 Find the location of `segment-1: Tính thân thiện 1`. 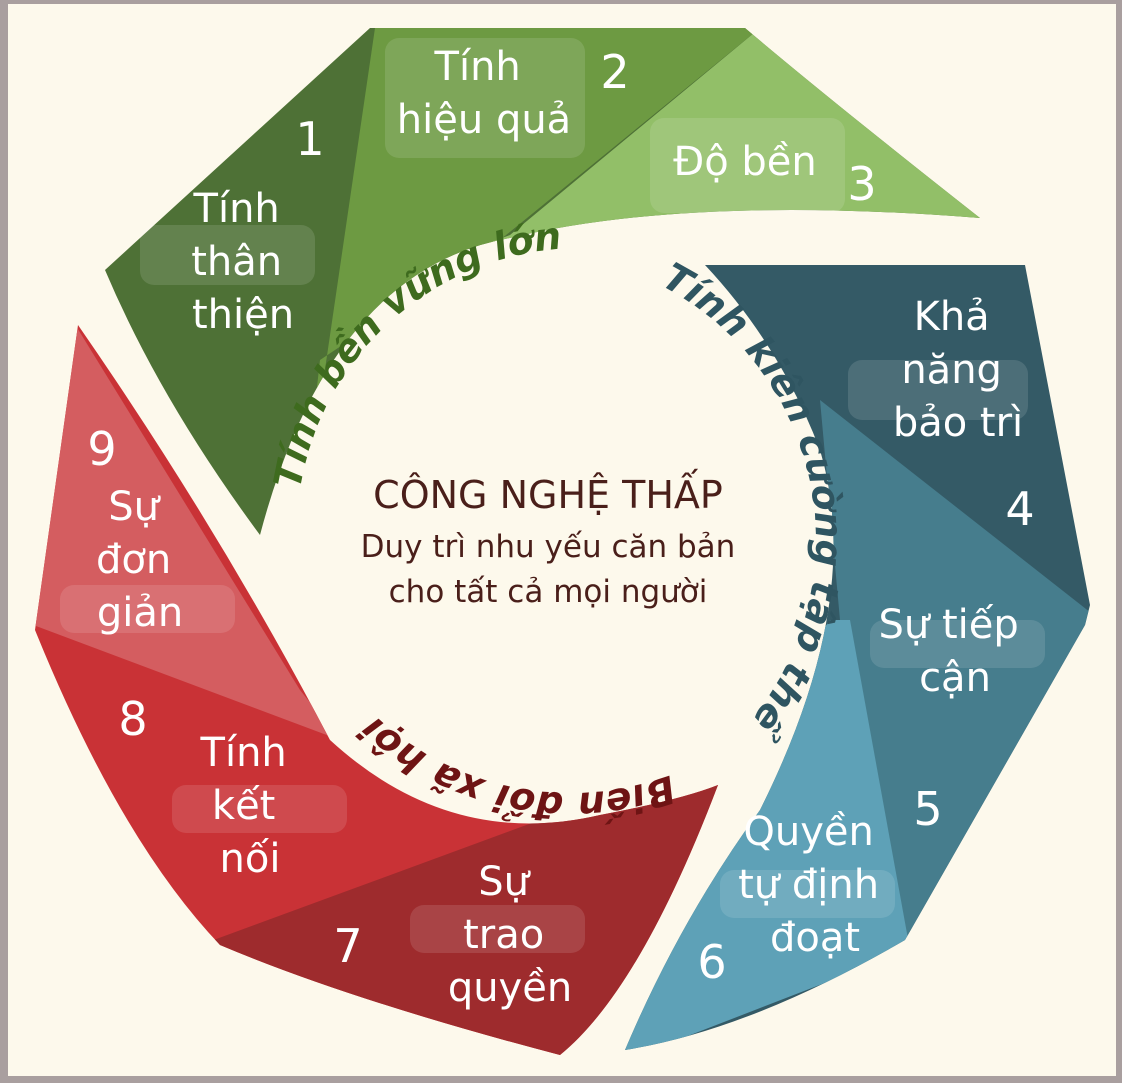

segment-1: Tính thân thiện 1 is located at coordinates (257, 225).